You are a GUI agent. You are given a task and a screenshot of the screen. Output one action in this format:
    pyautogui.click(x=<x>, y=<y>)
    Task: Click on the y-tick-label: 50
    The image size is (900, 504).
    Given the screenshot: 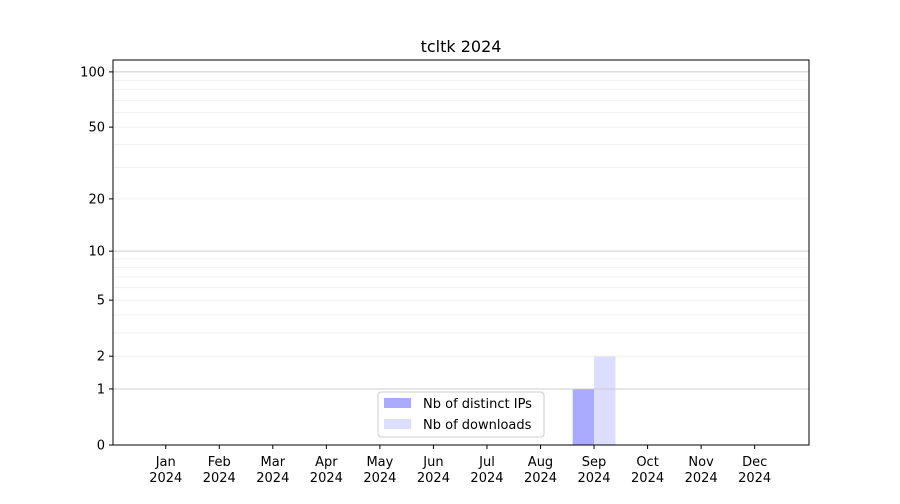 What is the action you would take?
    pyautogui.click(x=96, y=128)
    